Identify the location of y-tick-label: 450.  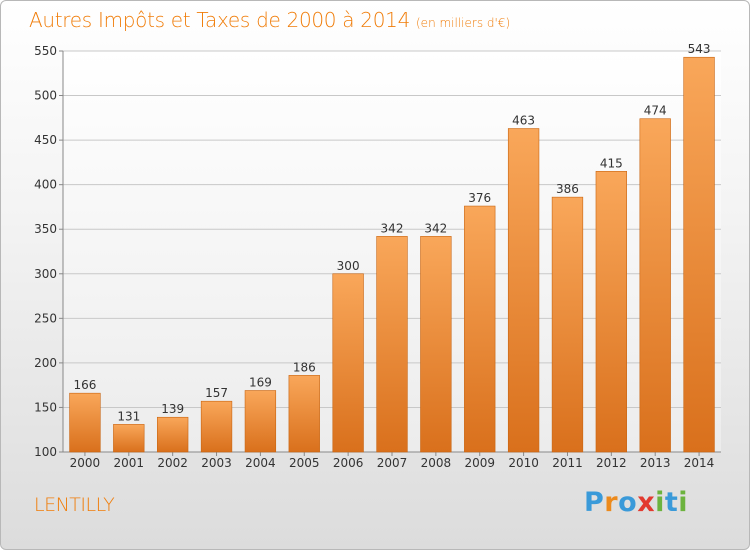
(45, 140).